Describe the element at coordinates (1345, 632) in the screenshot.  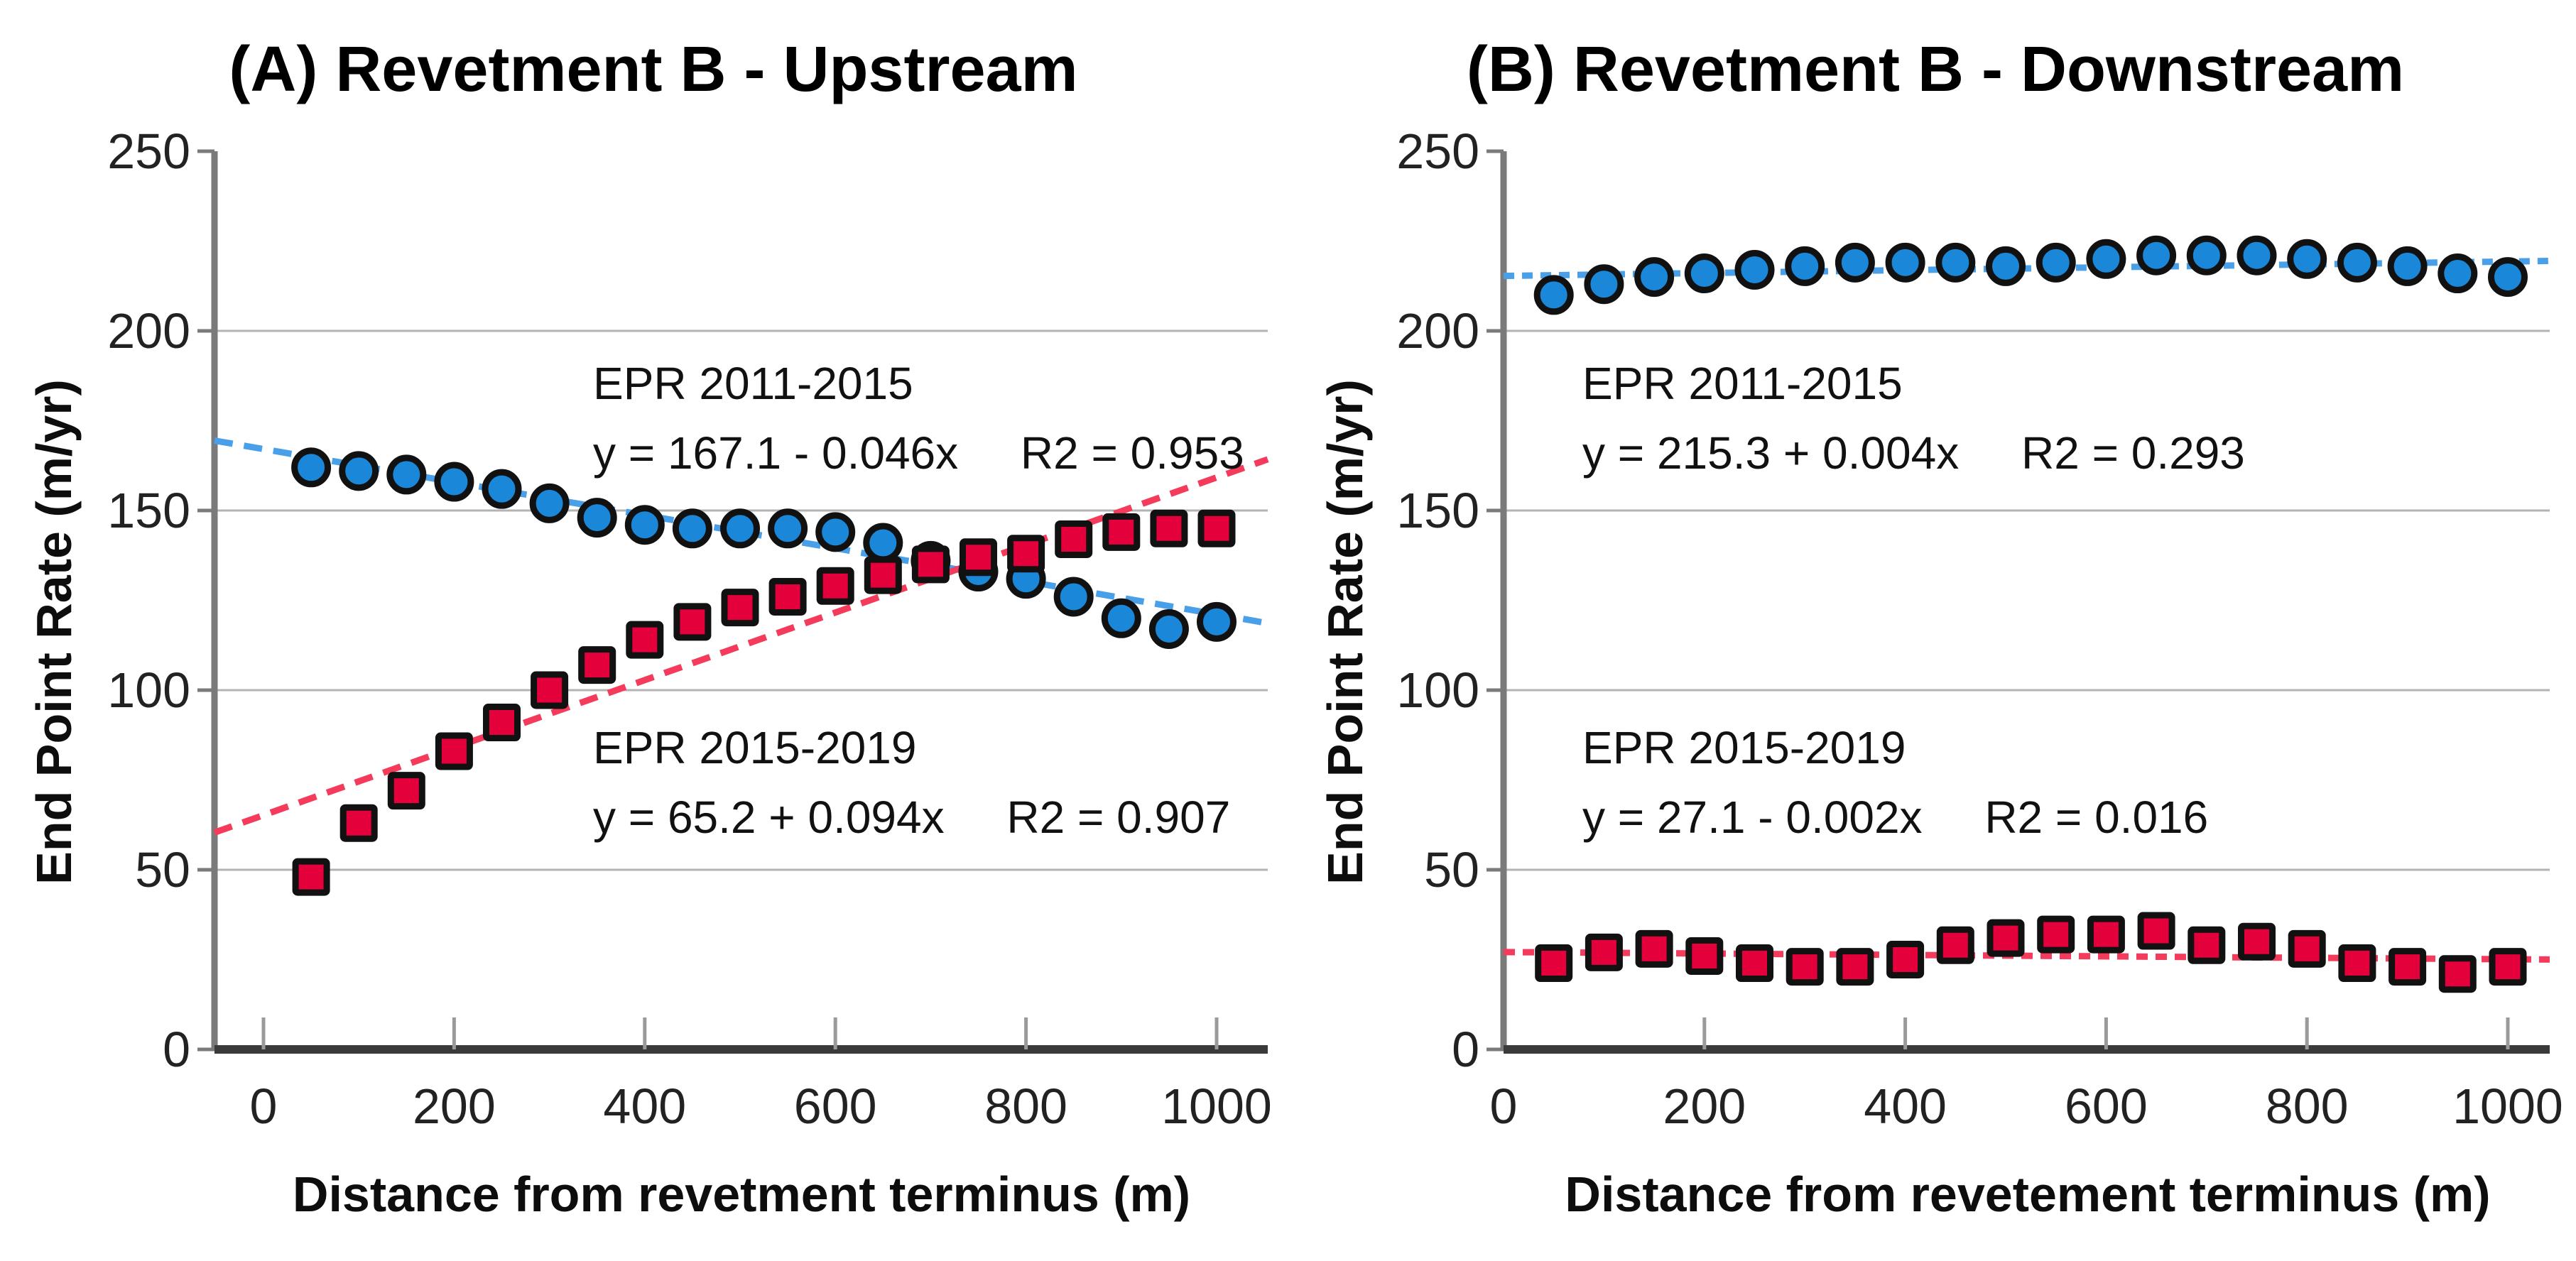
I see `panel-b-y-axis-title: End Point Rate (m/yr)` at that location.